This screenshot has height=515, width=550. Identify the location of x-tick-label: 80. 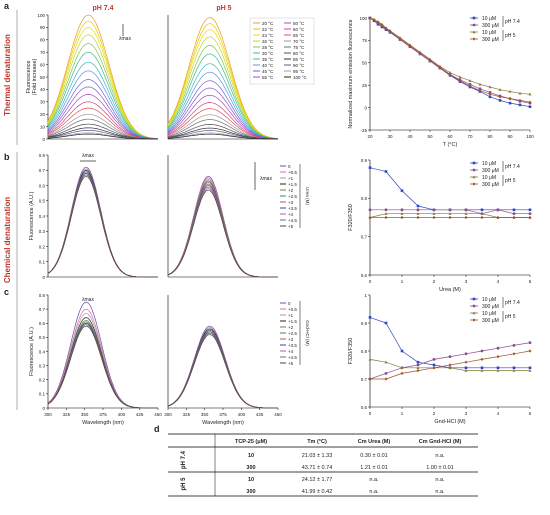
(490, 136).